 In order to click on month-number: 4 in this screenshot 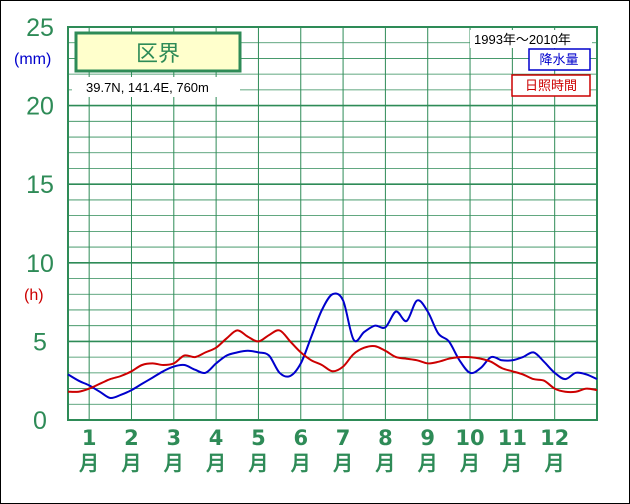, I will do `click(216, 438)`.